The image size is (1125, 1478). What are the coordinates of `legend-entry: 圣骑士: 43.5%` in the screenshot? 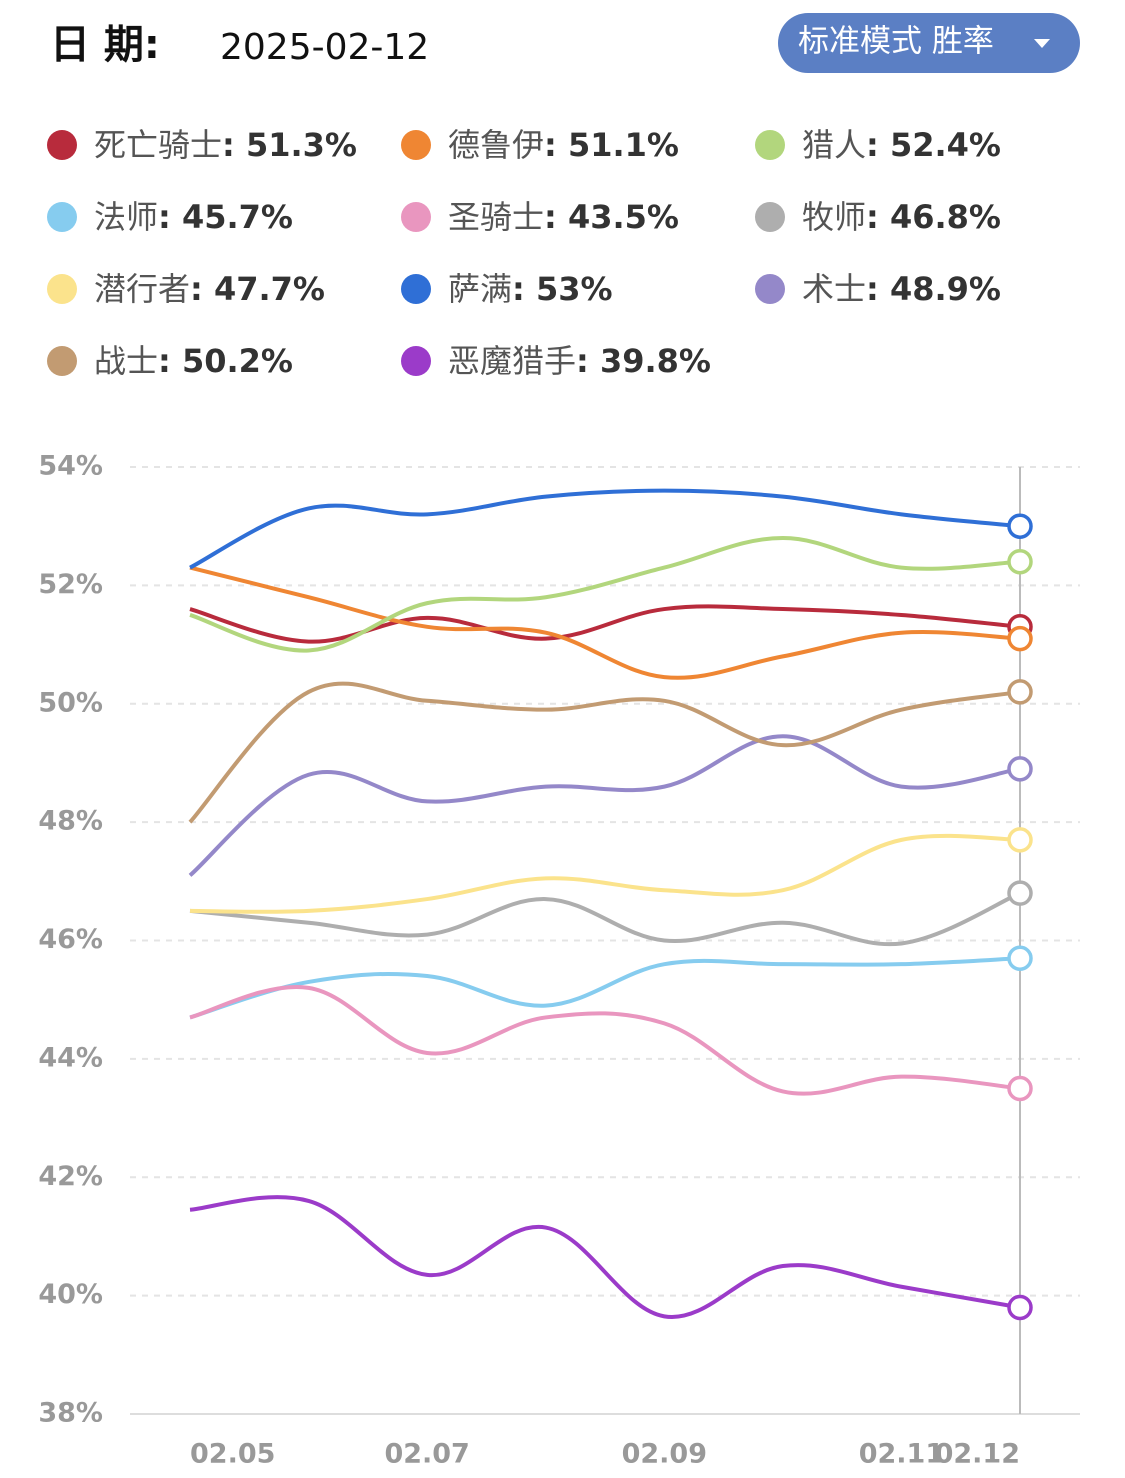 It's located at (563, 217).